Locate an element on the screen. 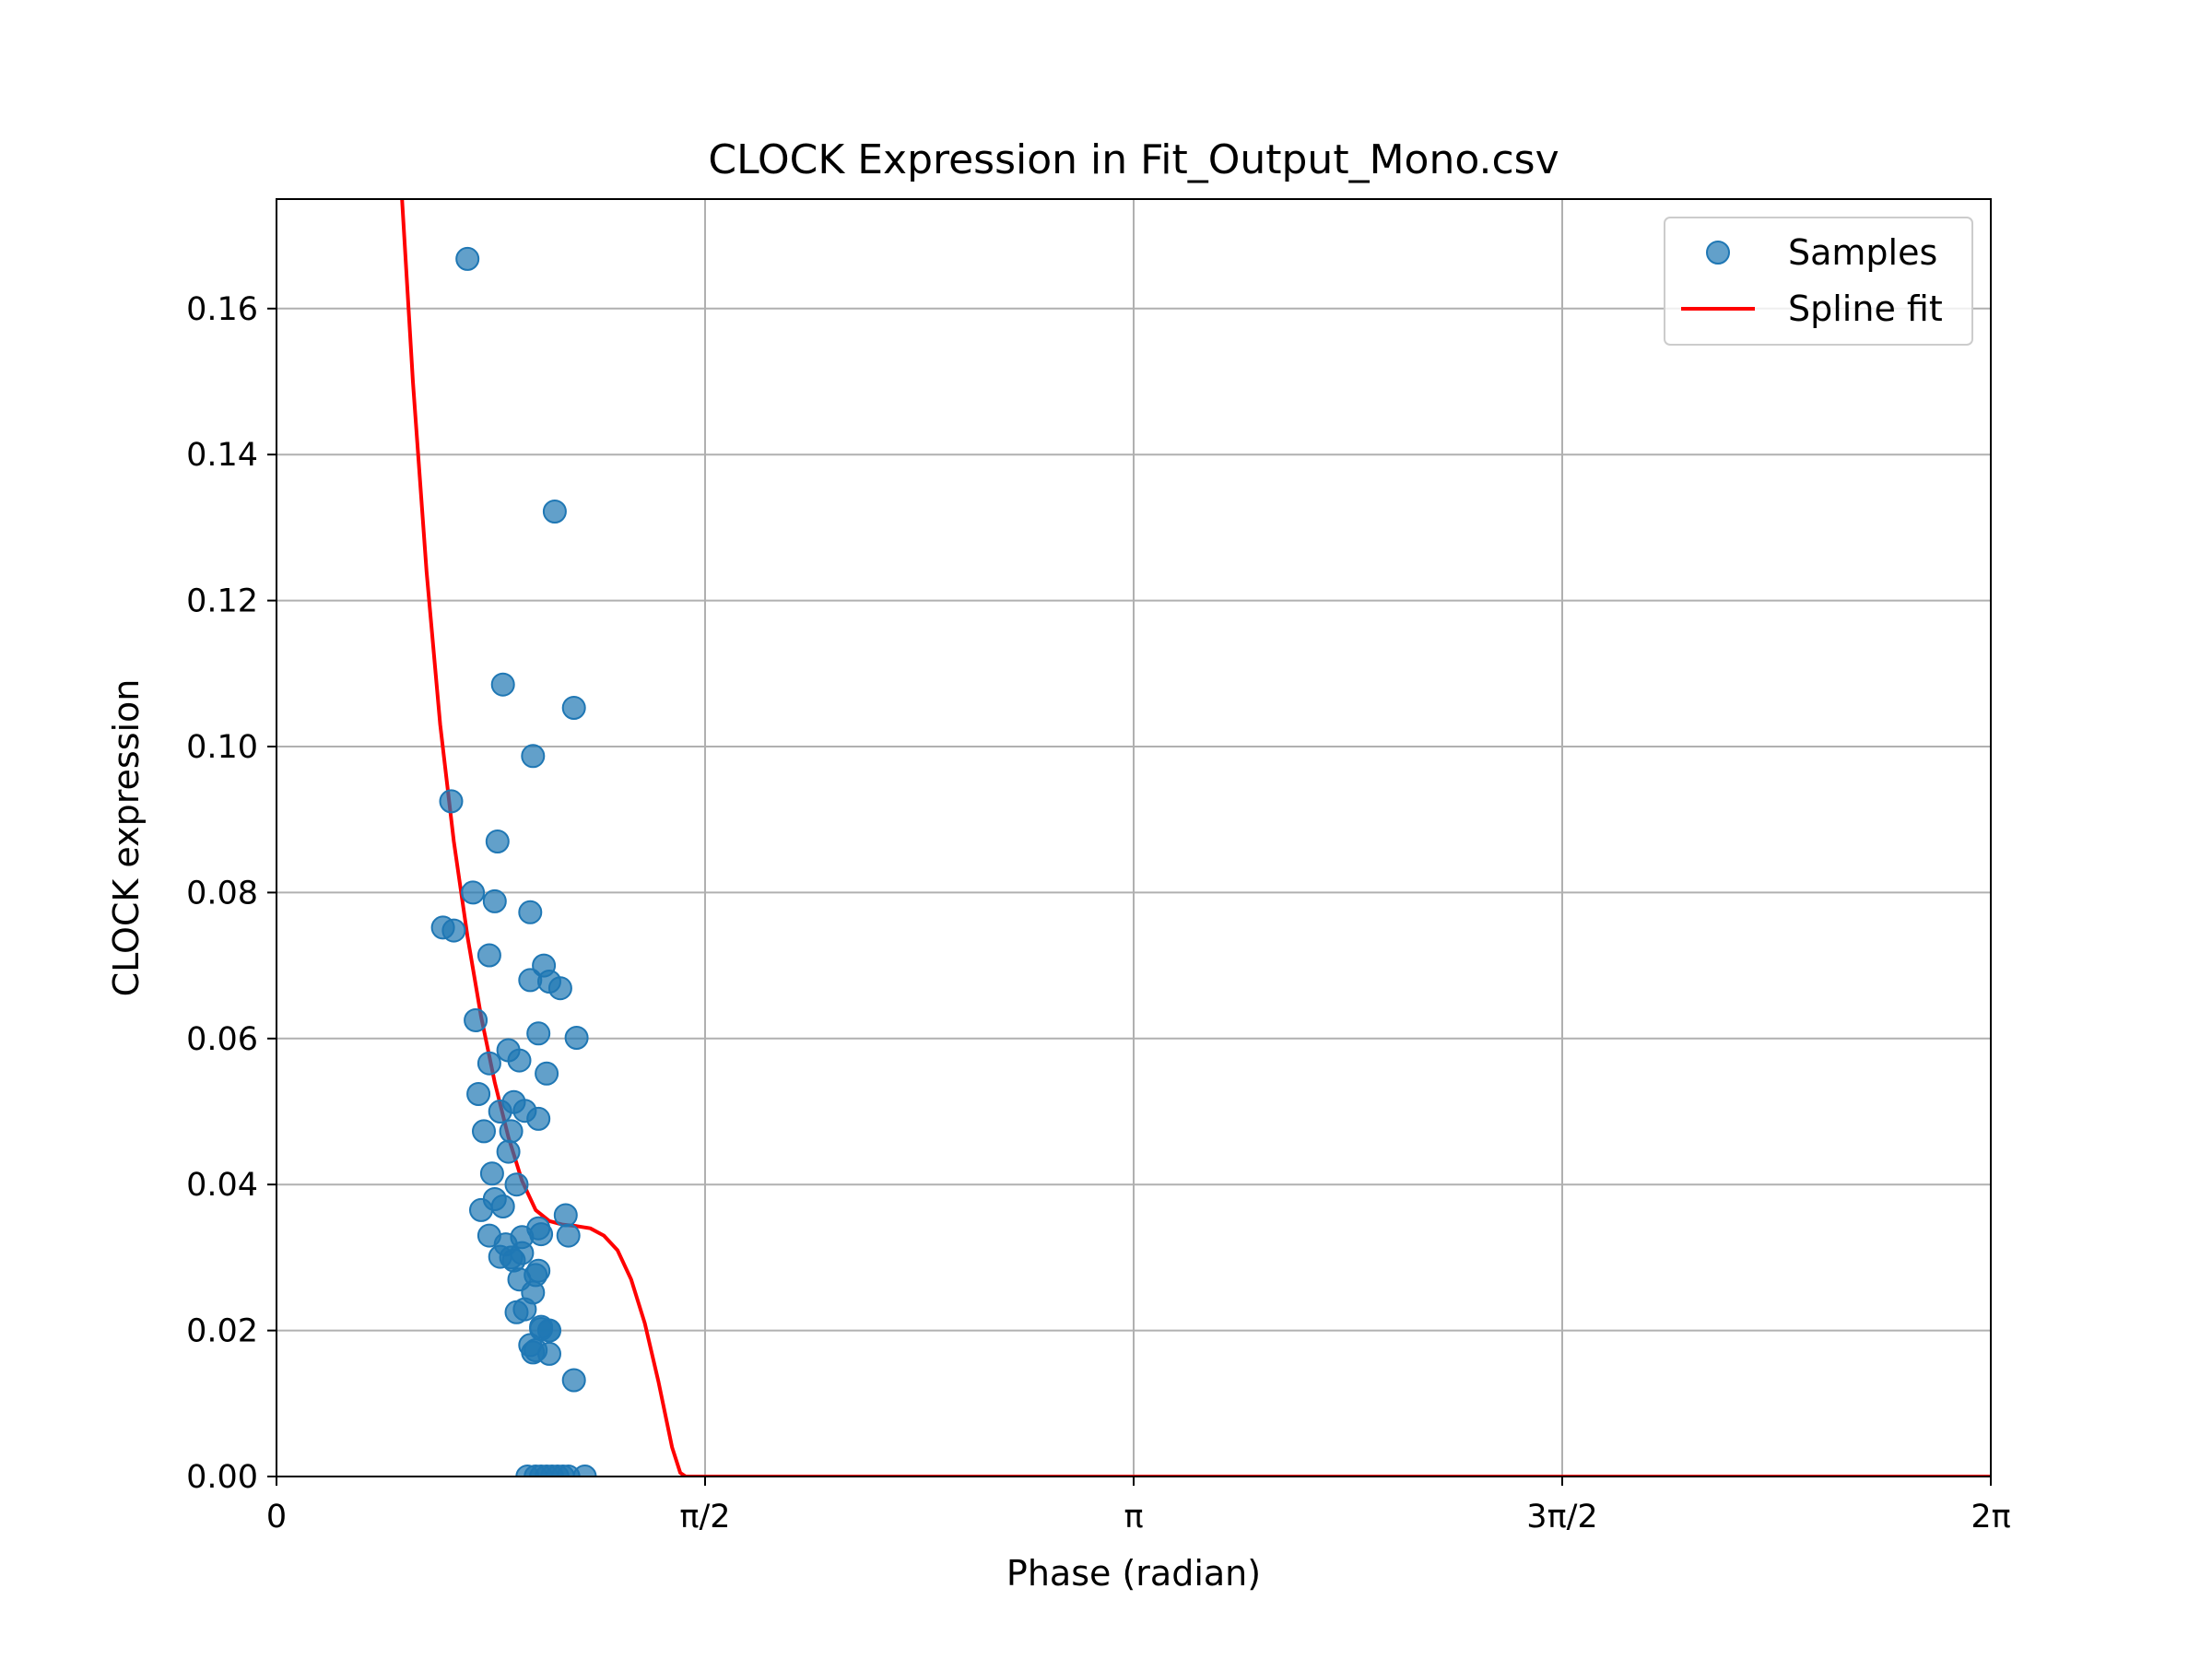  samples-series is located at coordinates (513, 861).